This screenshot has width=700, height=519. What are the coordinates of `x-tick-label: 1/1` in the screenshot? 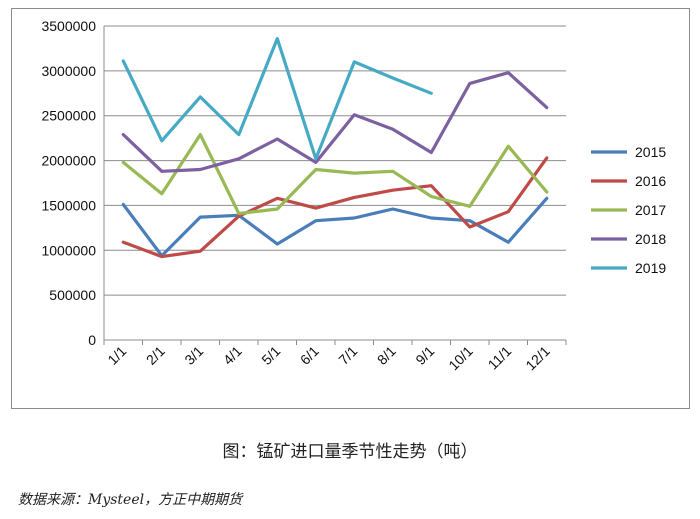 It's located at (116, 355).